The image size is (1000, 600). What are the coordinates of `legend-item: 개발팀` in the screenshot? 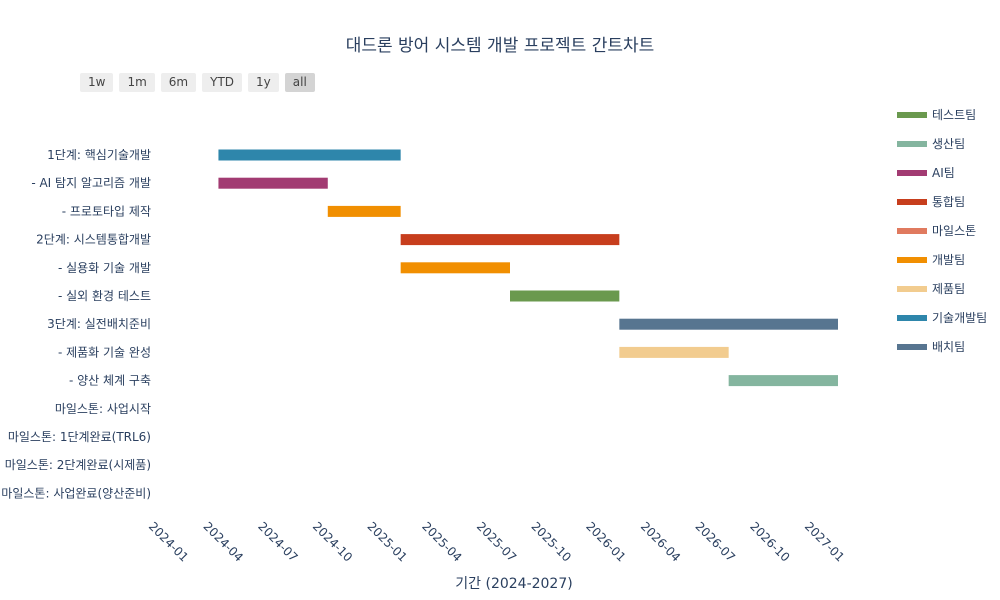 It's located at (931, 260).